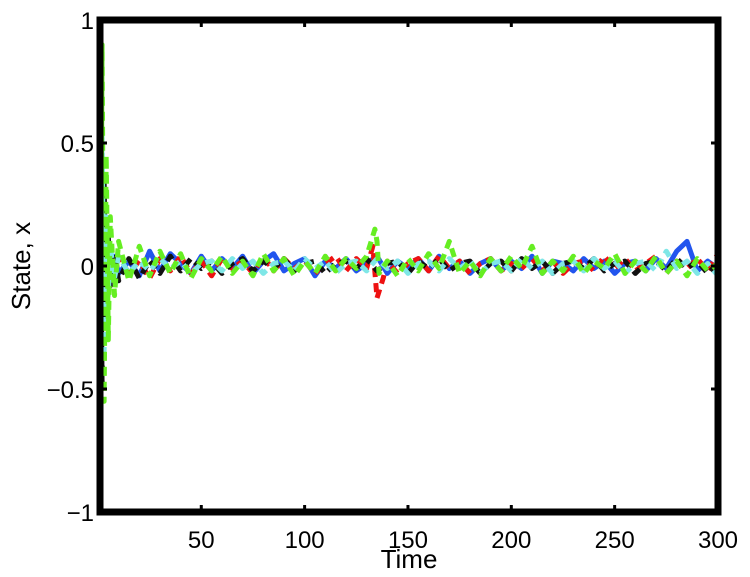 The height and width of the screenshot is (577, 750). Describe the element at coordinates (615, 540) in the screenshot. I see `x-tick-label: 250` at that location.